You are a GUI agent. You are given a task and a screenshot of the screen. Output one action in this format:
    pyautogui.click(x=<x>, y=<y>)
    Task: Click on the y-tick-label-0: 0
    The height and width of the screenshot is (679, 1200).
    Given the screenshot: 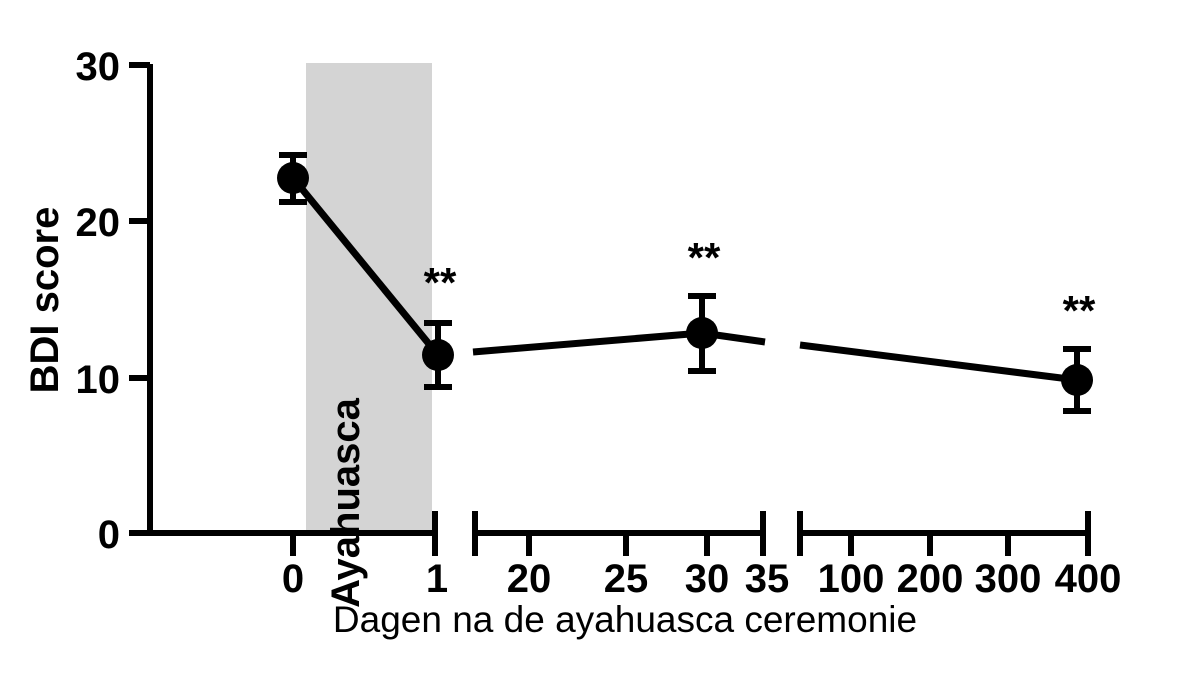 What is the action you would take?
    pyautogui.click(x=109, y=535)
    